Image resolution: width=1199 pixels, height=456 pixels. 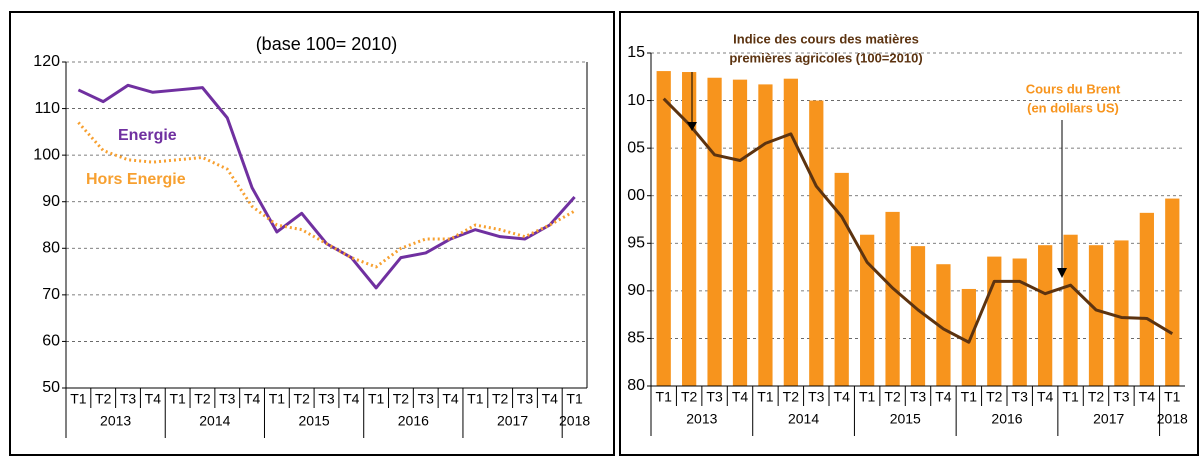 I want to click on y-tick-label: 15, so click(x=636, y=52).